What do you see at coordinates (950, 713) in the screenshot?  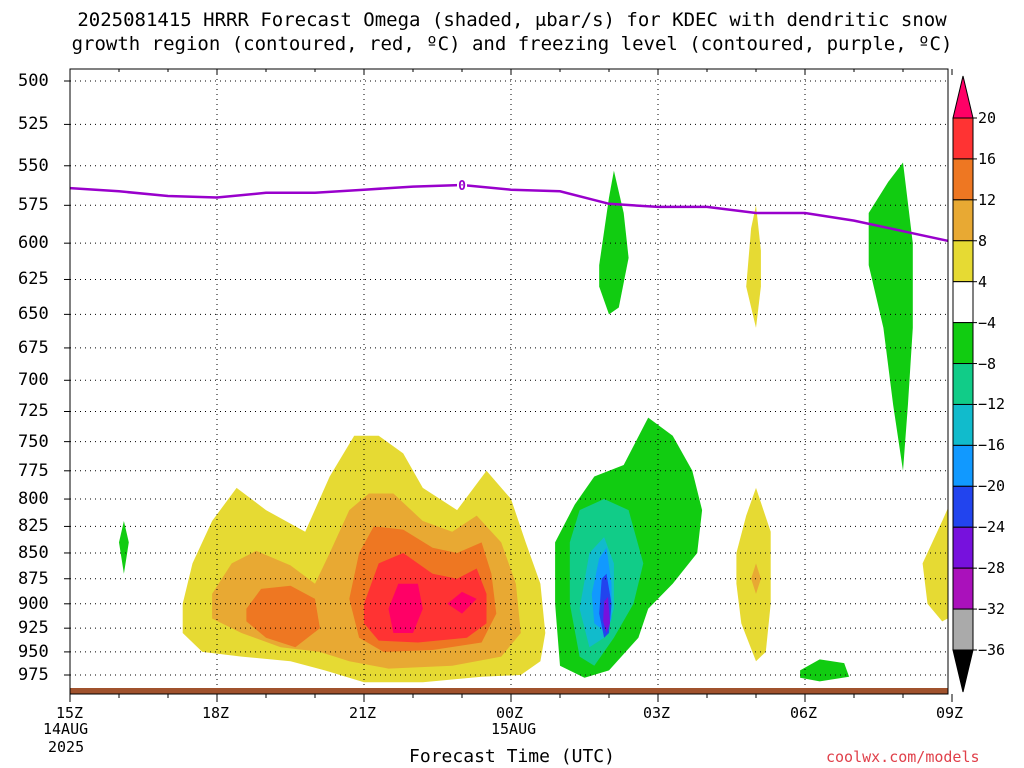 I see `x-tick-label: 09Z` at bounding box center [950, 713].